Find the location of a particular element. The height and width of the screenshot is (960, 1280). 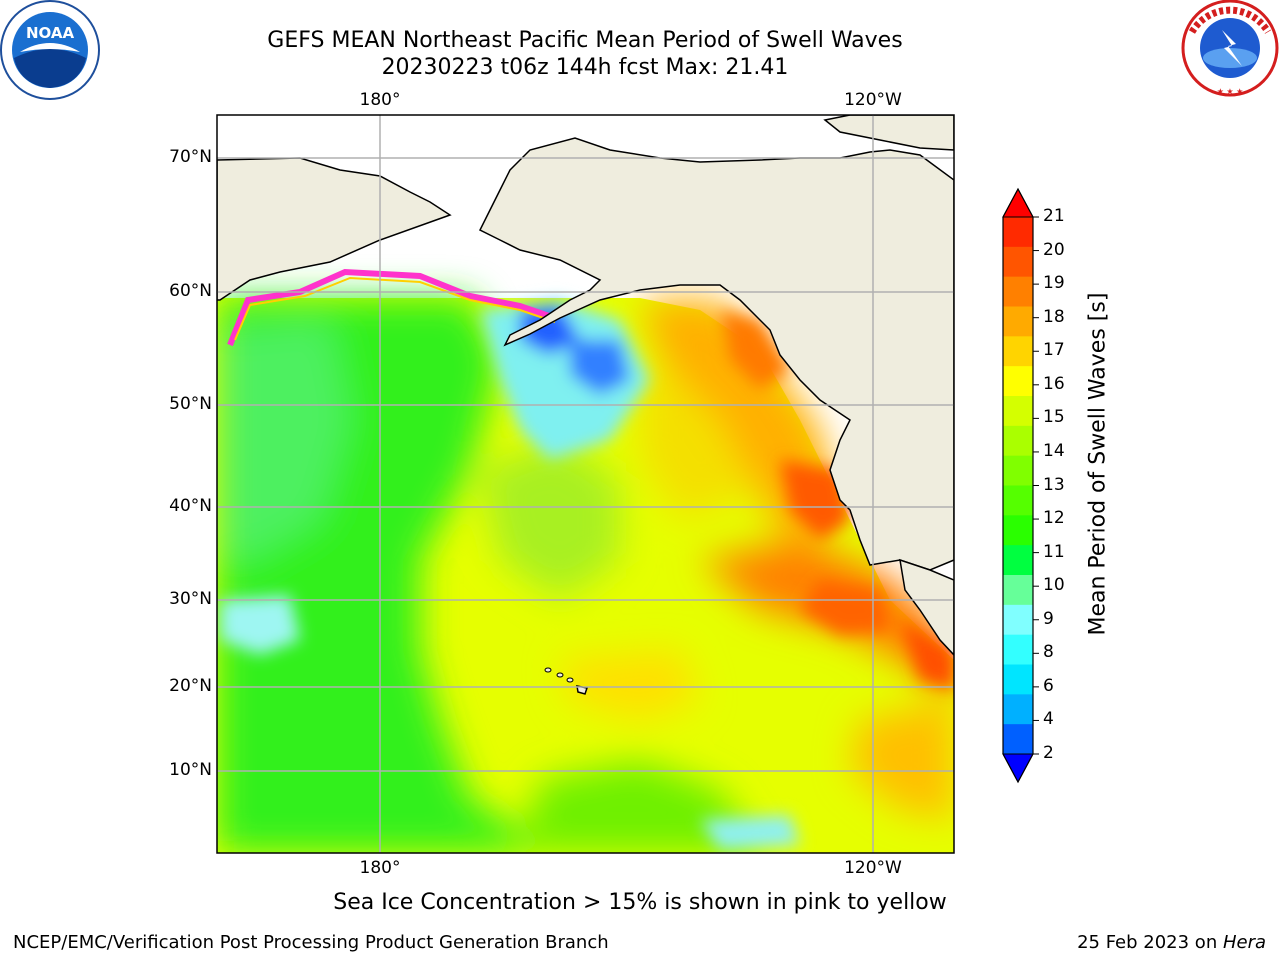

colorbar-tick-label: 8 is located at coordinates (1048, 652).